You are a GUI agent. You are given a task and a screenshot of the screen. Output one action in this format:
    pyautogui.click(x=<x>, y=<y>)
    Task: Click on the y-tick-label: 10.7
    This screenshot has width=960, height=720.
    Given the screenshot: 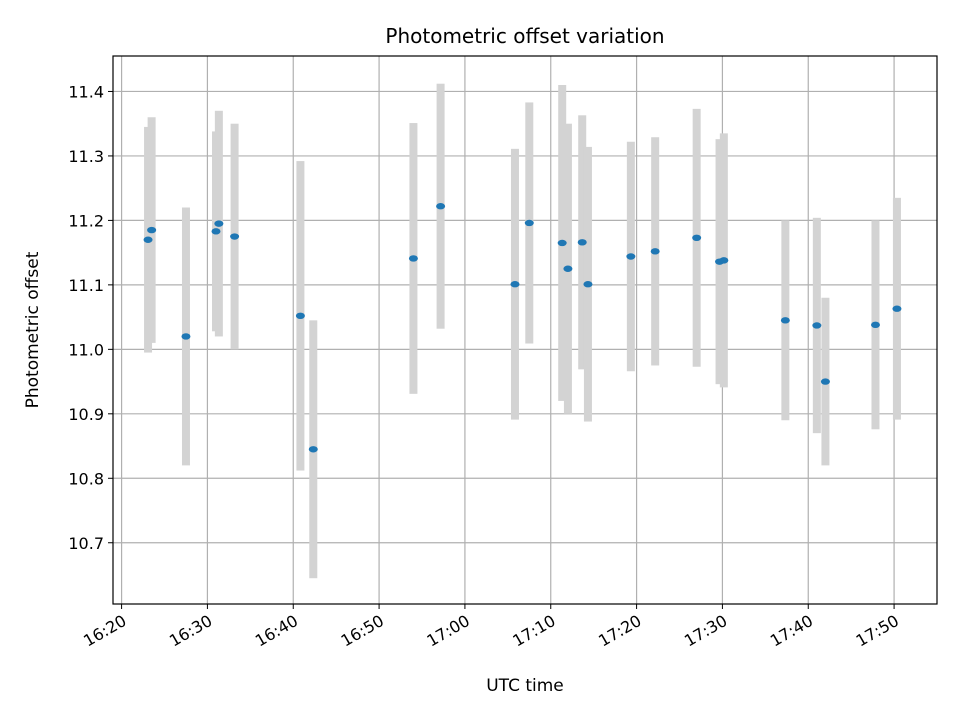 What is the action you would take?
    pyautogui.click(x=86, y=543)
    